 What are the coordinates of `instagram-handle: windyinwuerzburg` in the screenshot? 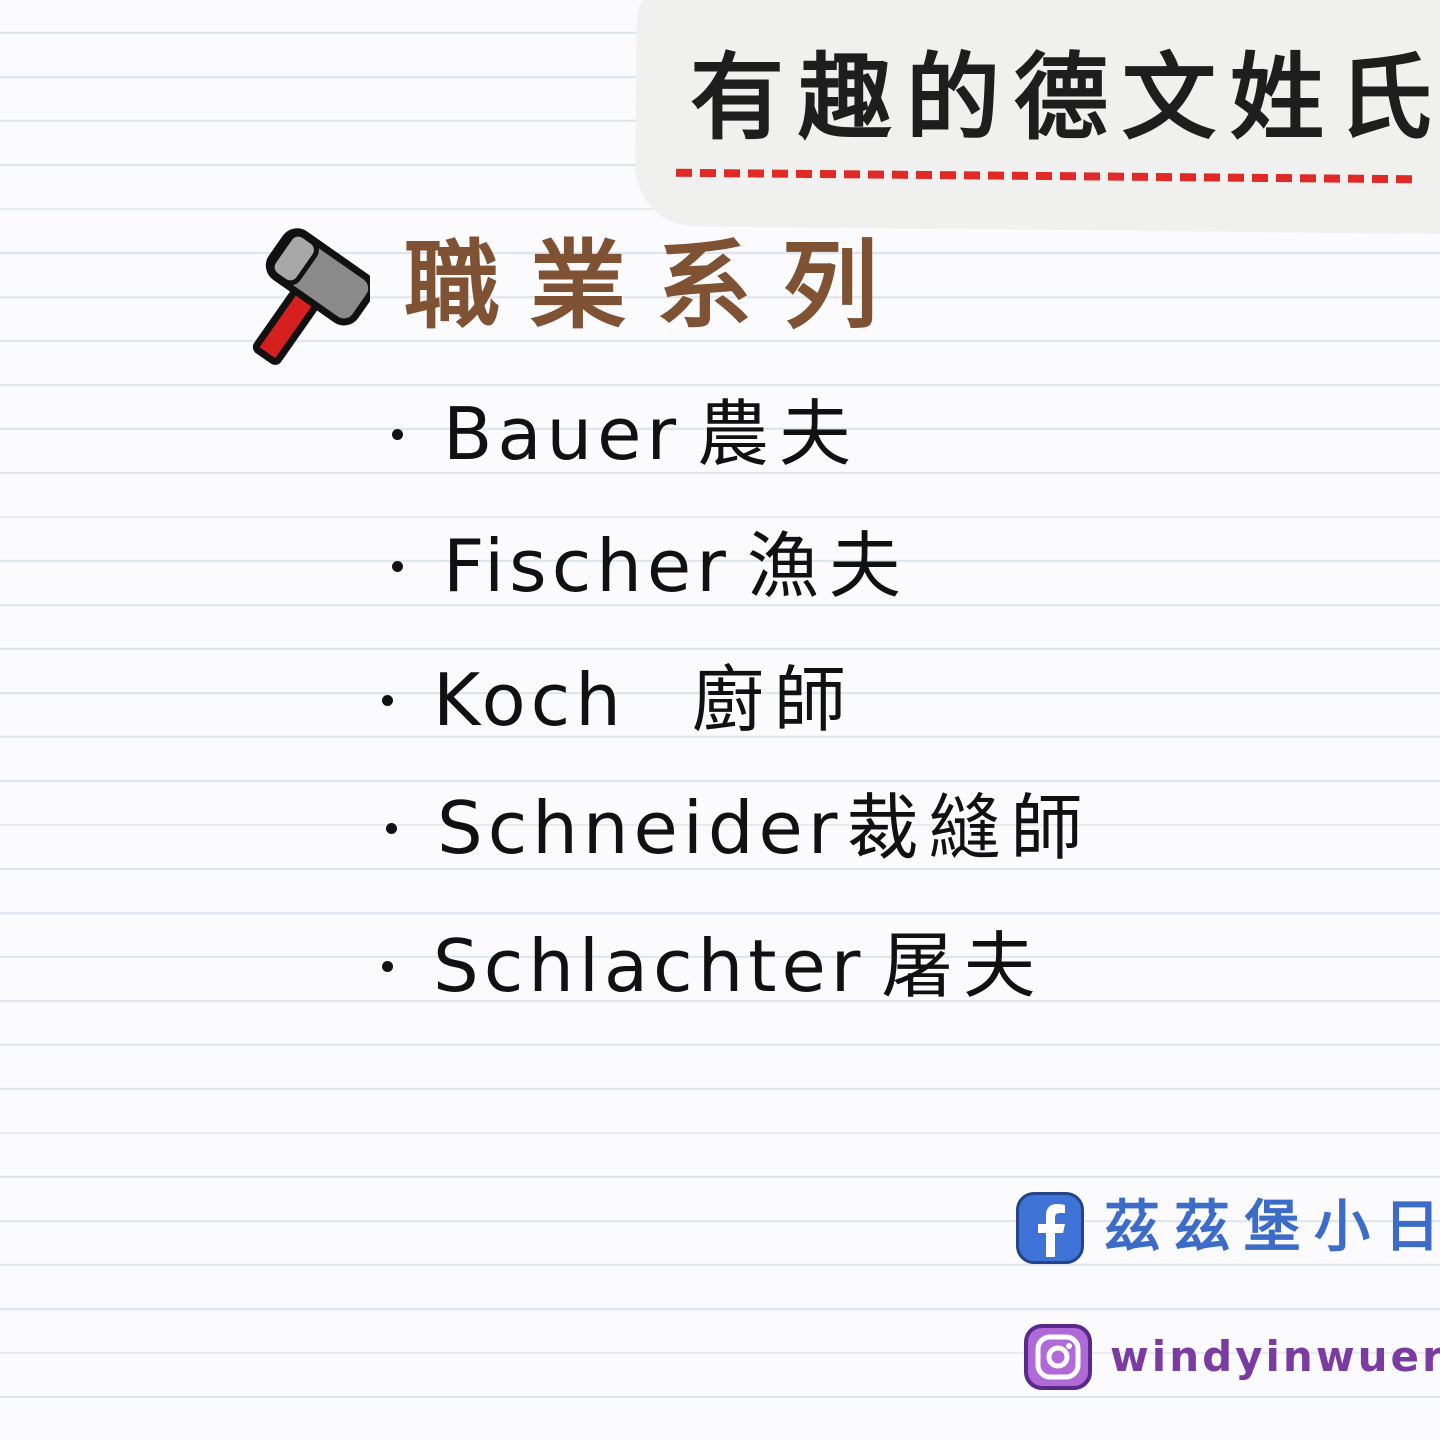 It's located at (1275, 1356).